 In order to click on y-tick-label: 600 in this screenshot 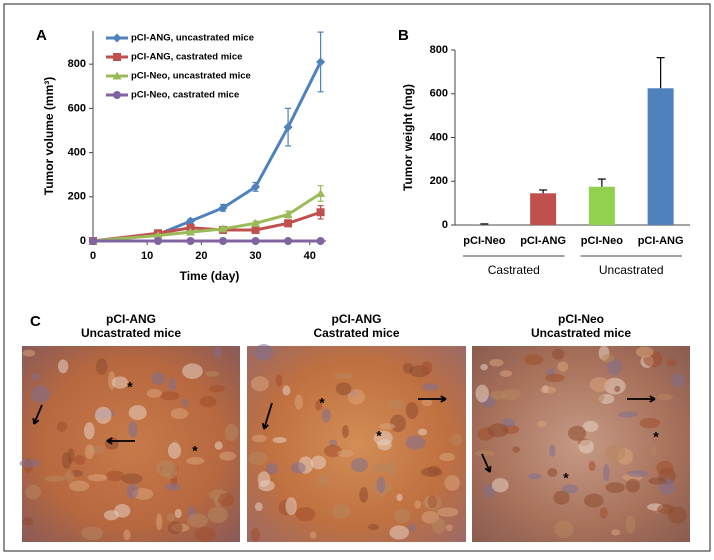, I will do `click(77, 108)`.